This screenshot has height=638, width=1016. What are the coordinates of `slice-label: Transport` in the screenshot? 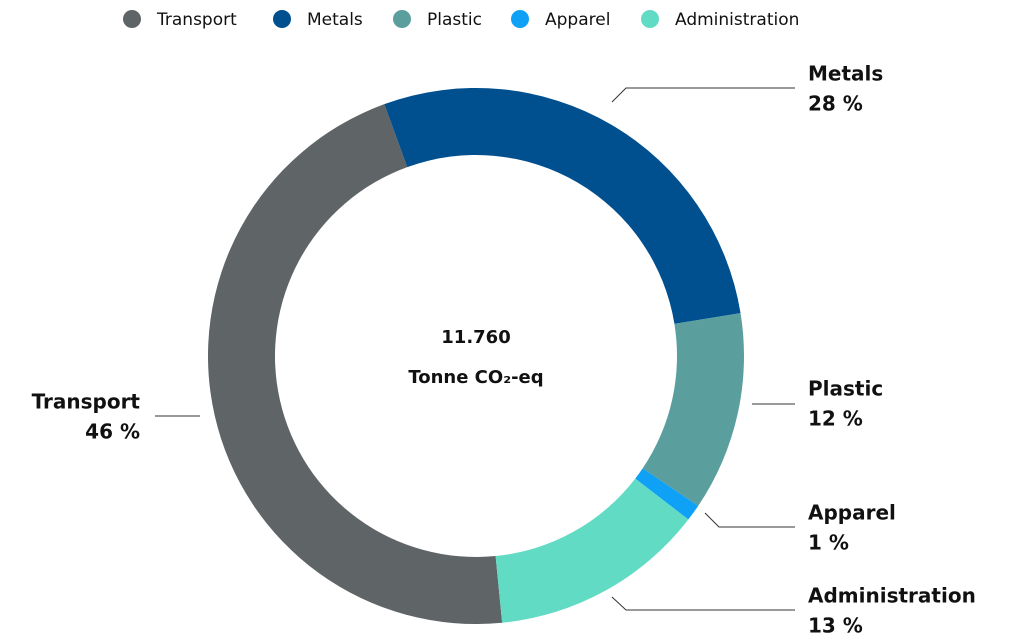 It's located at (86, 402).